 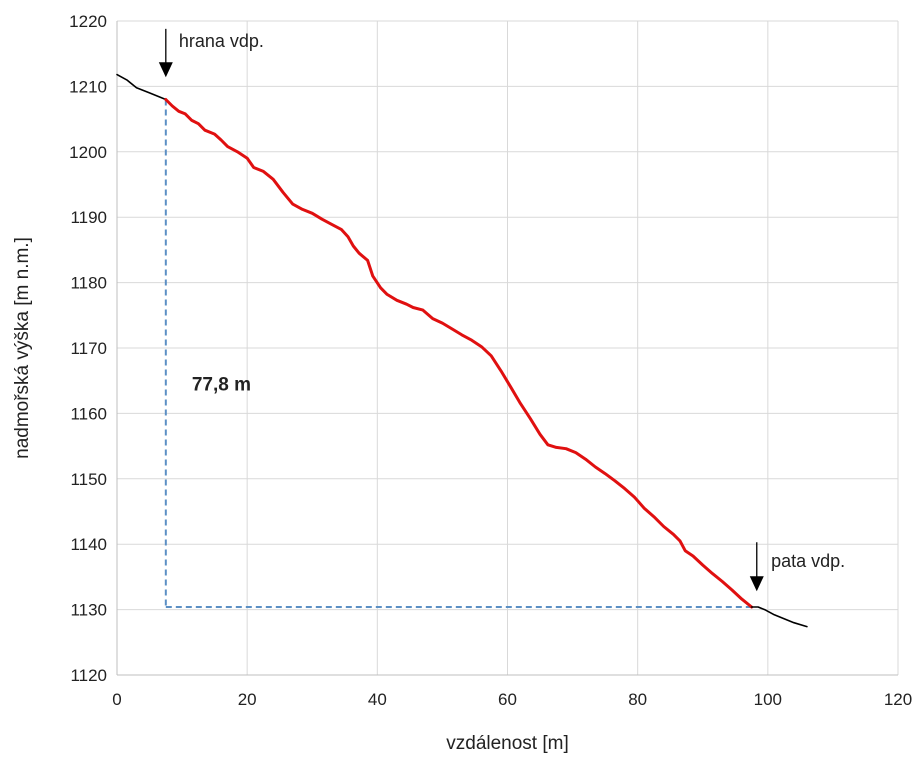 I want to click on y-tick-label: 1170, so click(x=88, y=348).